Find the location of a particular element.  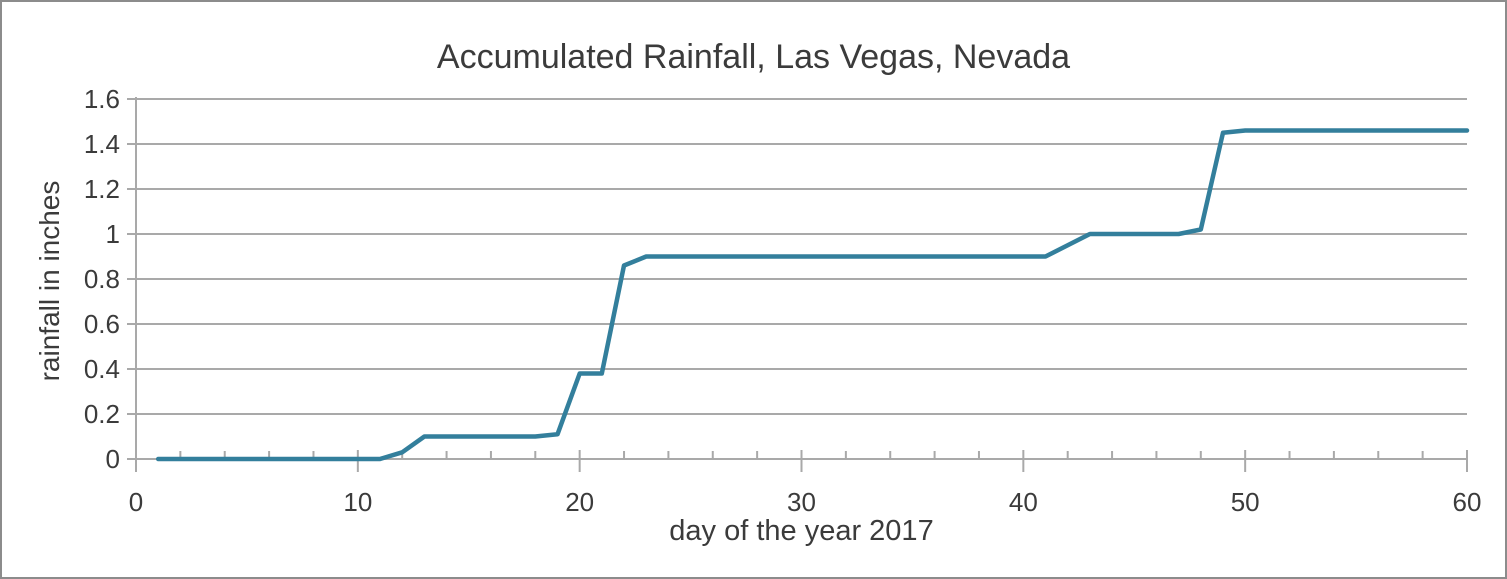

y-tick-labels: 0 0.2 0.4 0.6 0.8 1 1.2 1.4 1.6 is located at coordinates (102, 279).